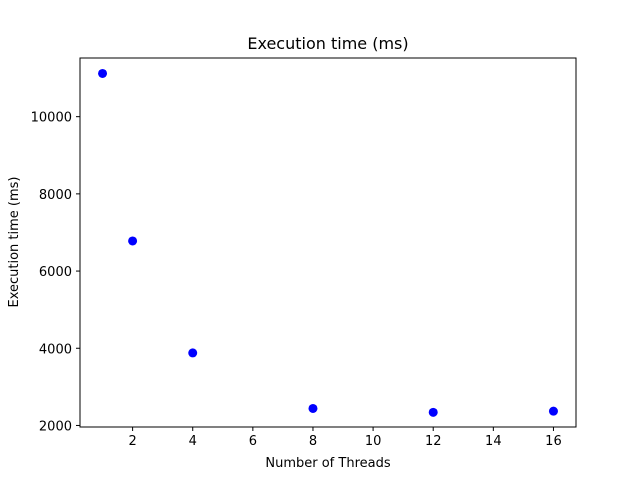 Image resolution: width=640 pixels, height=480 pixels. I want to click on x-axis-label: Number of Threads, so click(327, 463).